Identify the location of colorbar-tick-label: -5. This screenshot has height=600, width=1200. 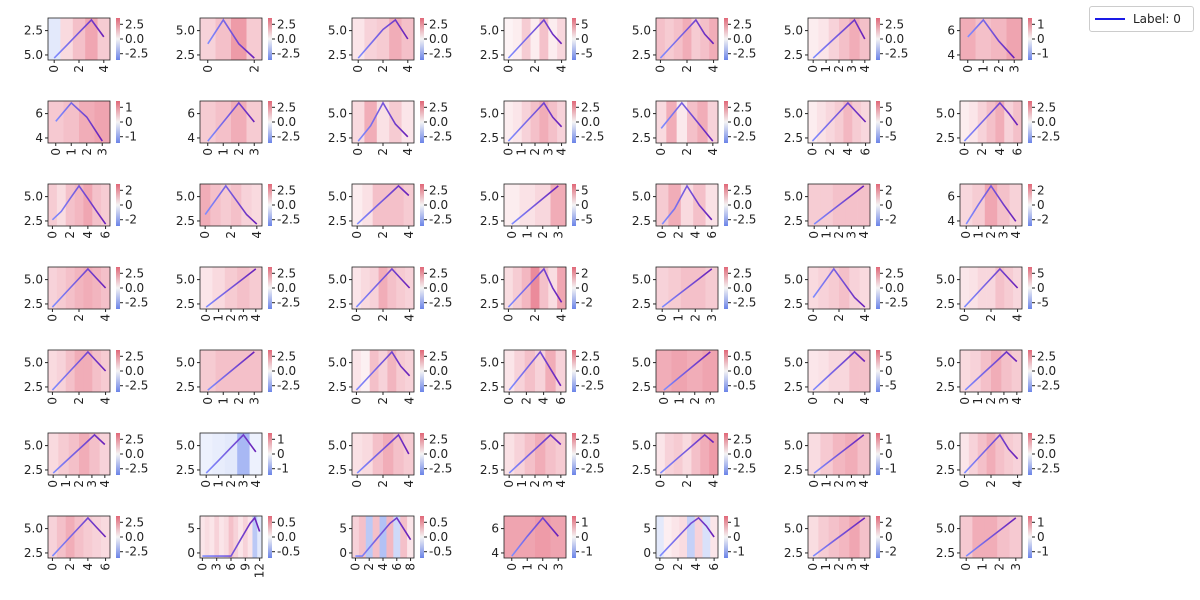
(587, 54).